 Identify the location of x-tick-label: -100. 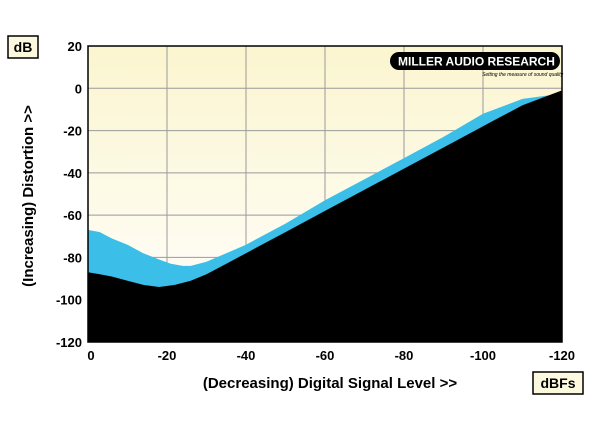
(483, 355).